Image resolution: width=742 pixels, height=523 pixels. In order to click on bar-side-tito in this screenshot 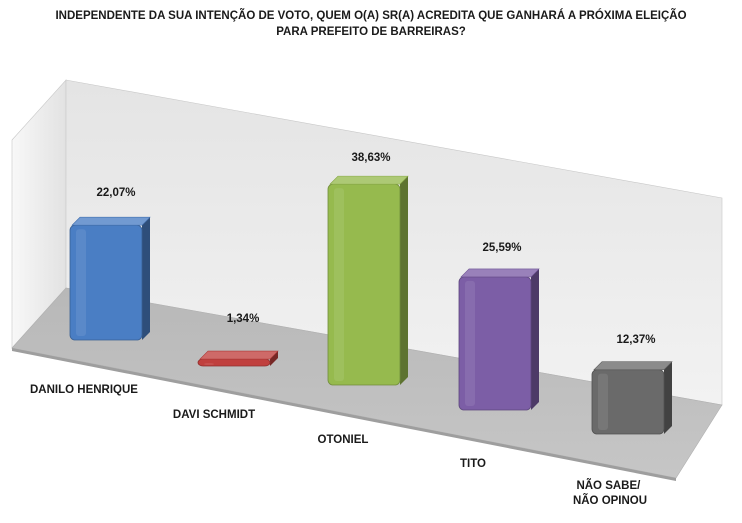, I will do `click(535, 339)`.